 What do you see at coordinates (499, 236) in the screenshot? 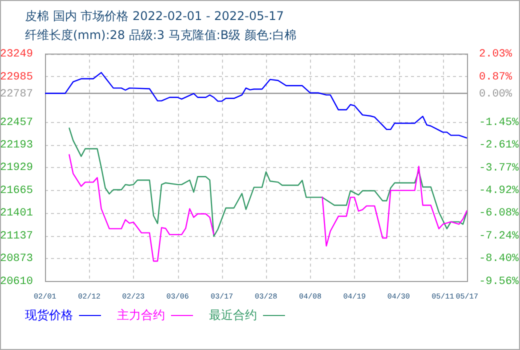
I see `y2-tick-label: -7.24%` at bounding box center [499, 236].